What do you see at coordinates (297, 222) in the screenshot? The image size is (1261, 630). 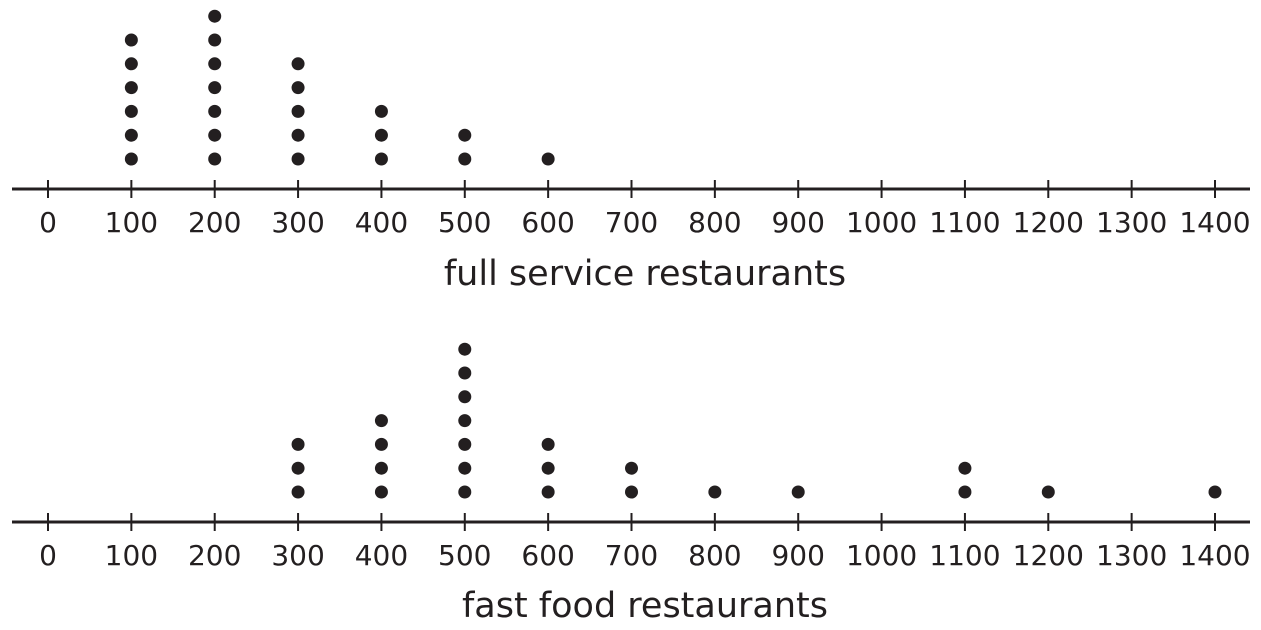 I see `full-service-tick-label: 300` at bounding box center [297, 222].